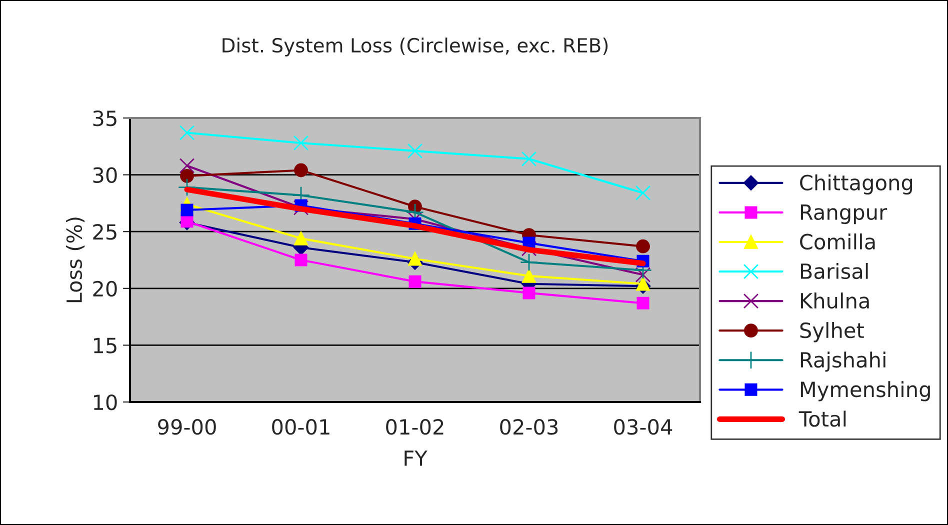  Describe the element at coordinates (843, 362) in the screenshot. I see `legend-label: Rajshahi` at that location.